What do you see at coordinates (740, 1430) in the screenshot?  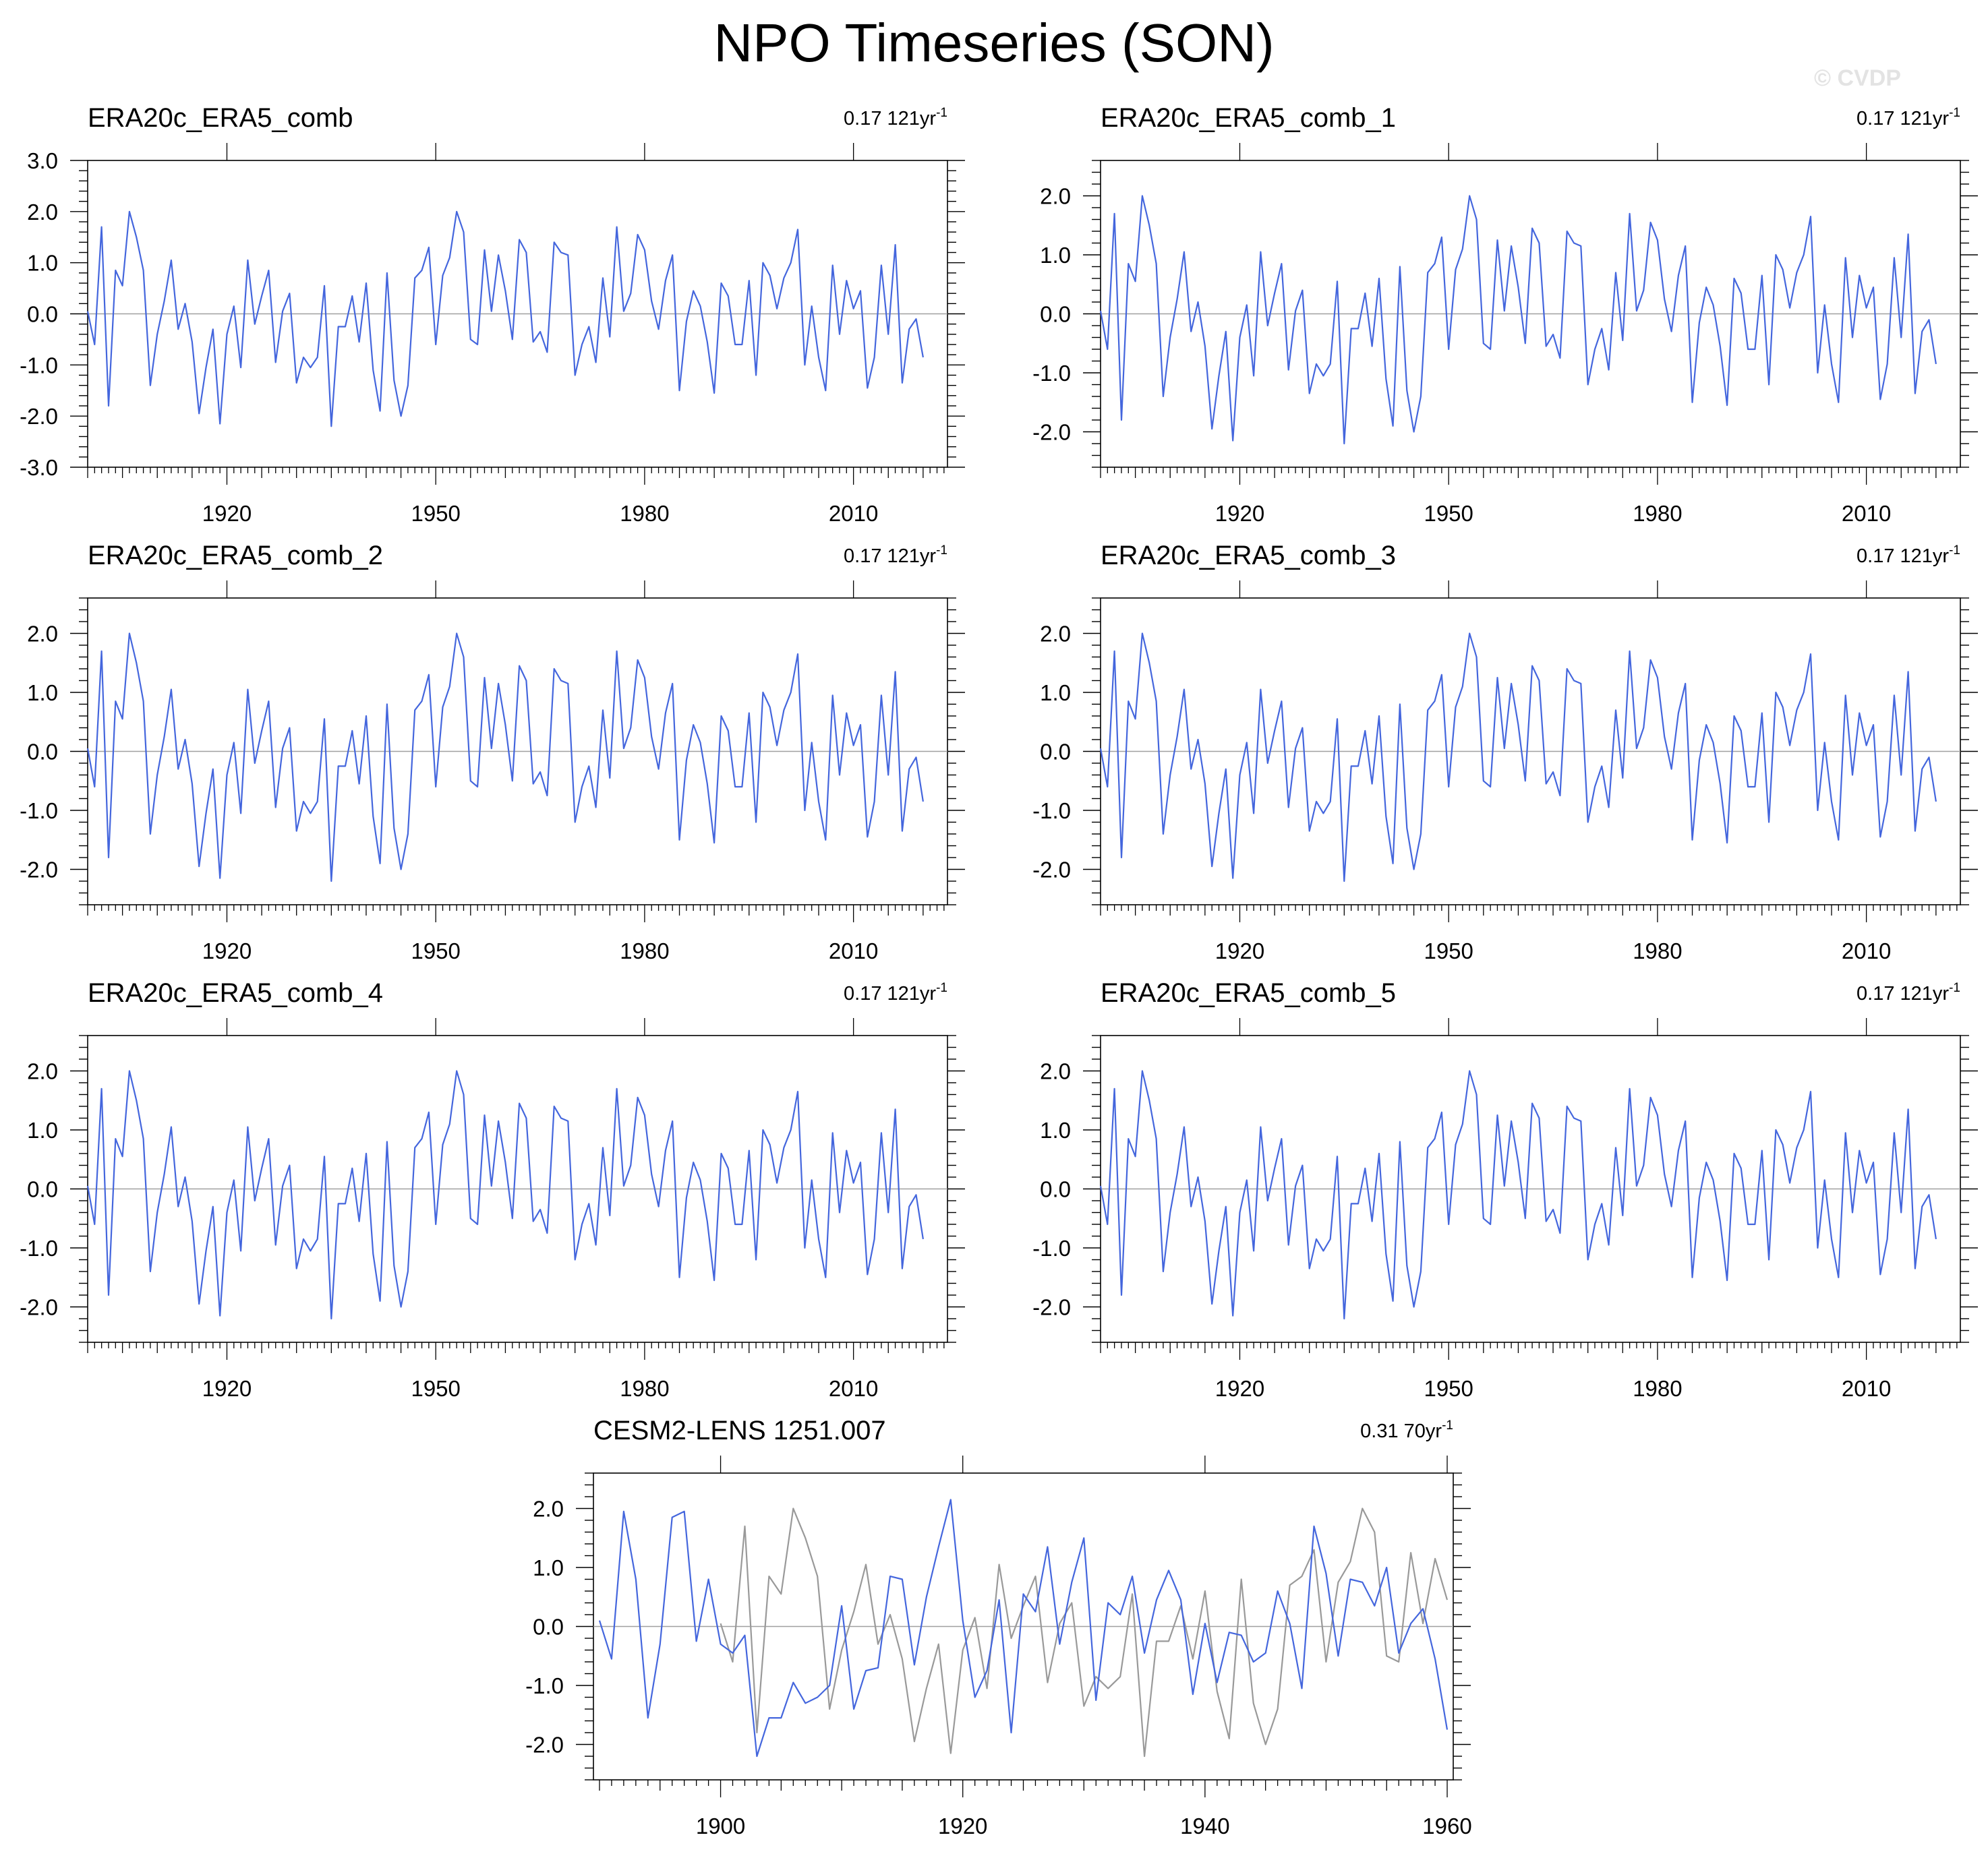 I see `panel-title: CESM2-LENS 1251.007` at bounding box center [740, 1430].